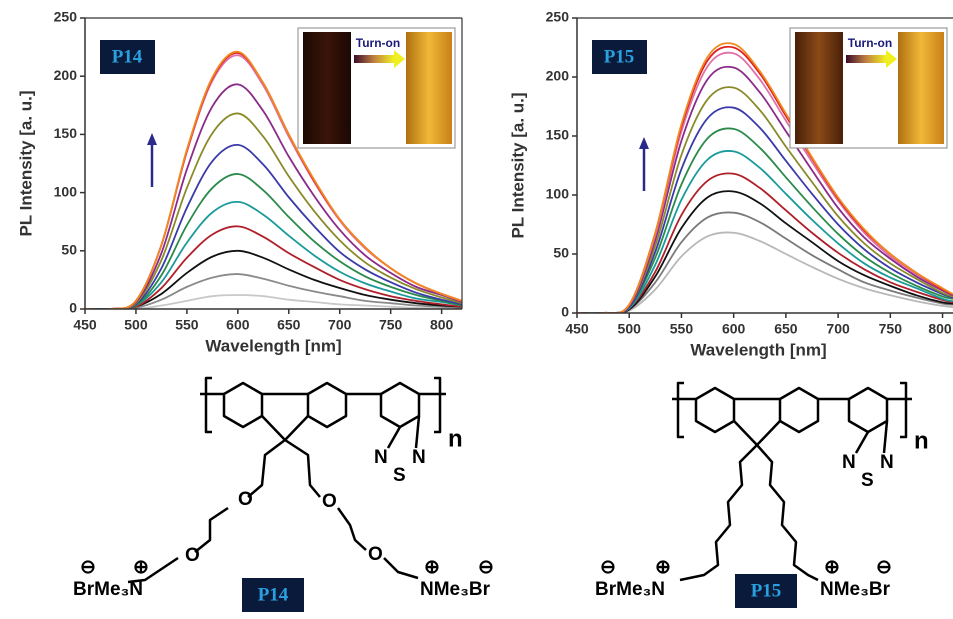 This screenshot has width=953, height=619. I want to click on structure-p15: N N S n BrMe₃N ⊖ ⊕ NMe₃Br ⊕ ⊖ P15, so click(762, 494).